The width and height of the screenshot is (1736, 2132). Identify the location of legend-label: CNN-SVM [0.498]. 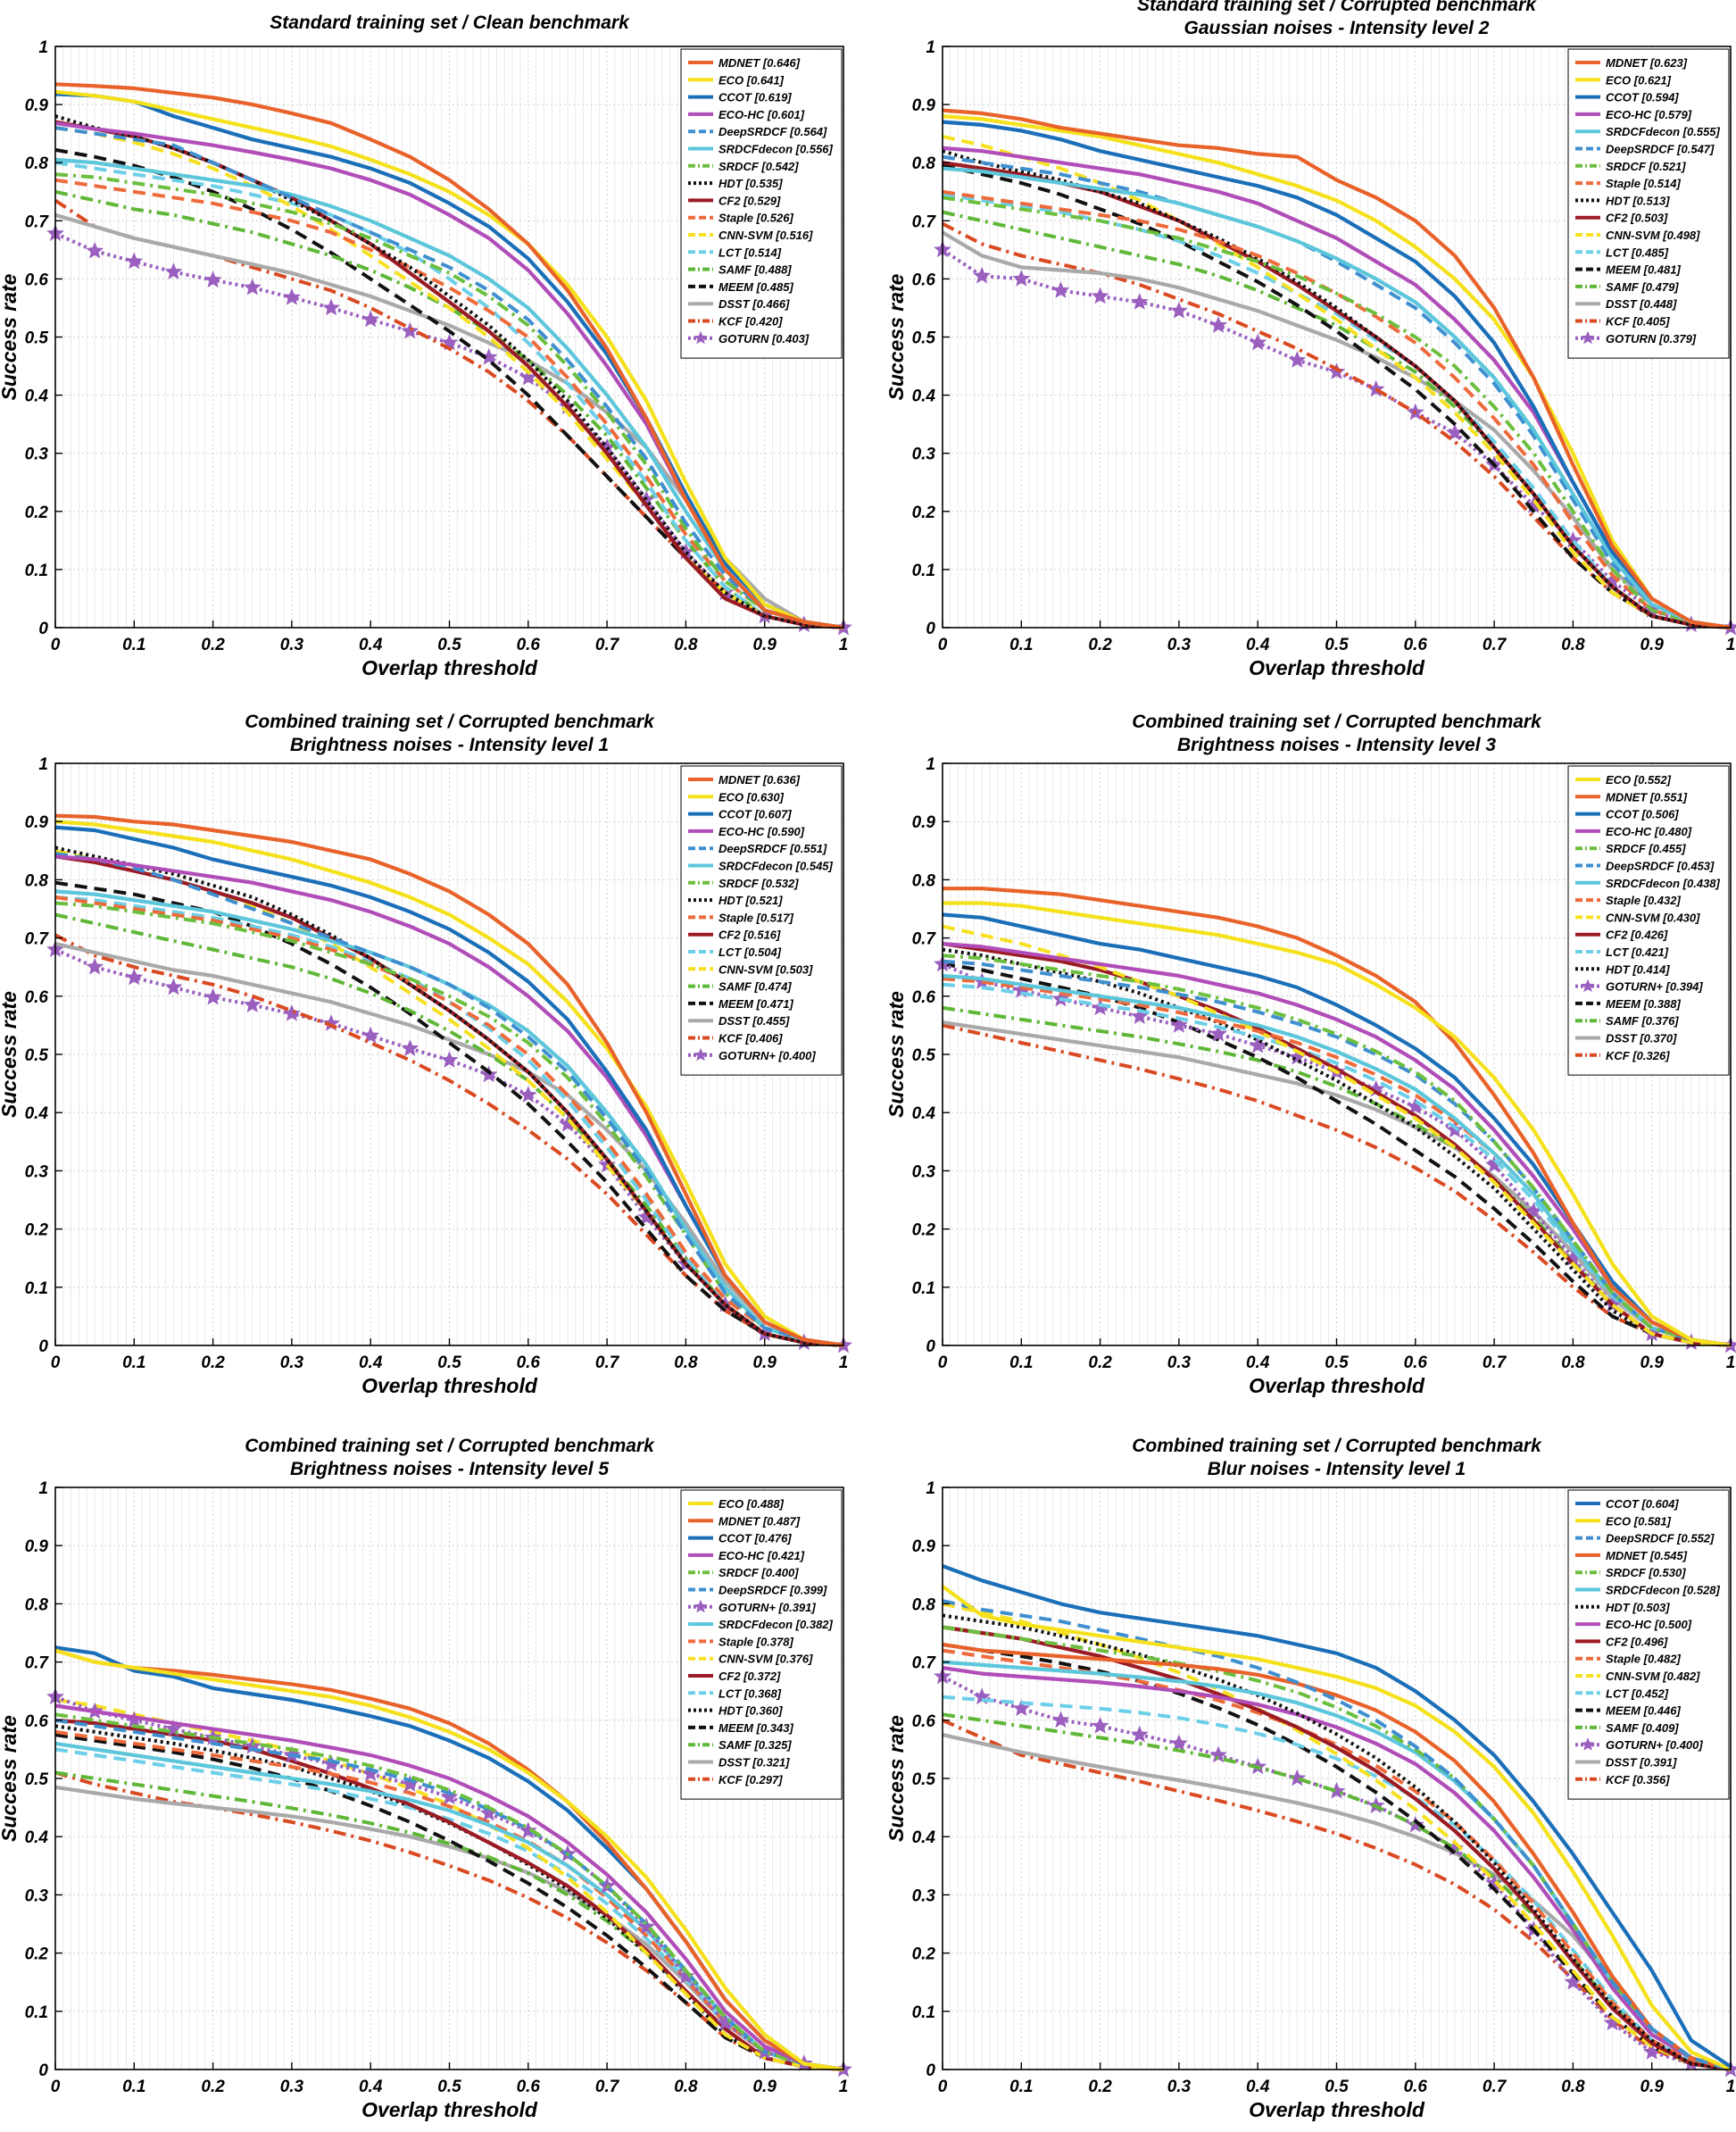
(1653, 236).